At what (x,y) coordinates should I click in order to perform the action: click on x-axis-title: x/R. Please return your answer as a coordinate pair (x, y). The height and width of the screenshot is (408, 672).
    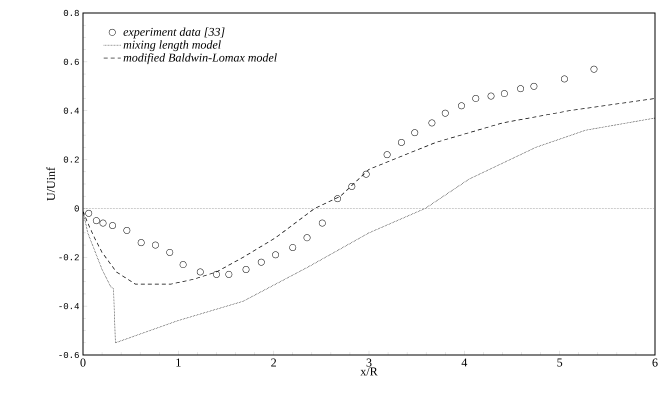
    Looking at the image, I should click on (369, 372).